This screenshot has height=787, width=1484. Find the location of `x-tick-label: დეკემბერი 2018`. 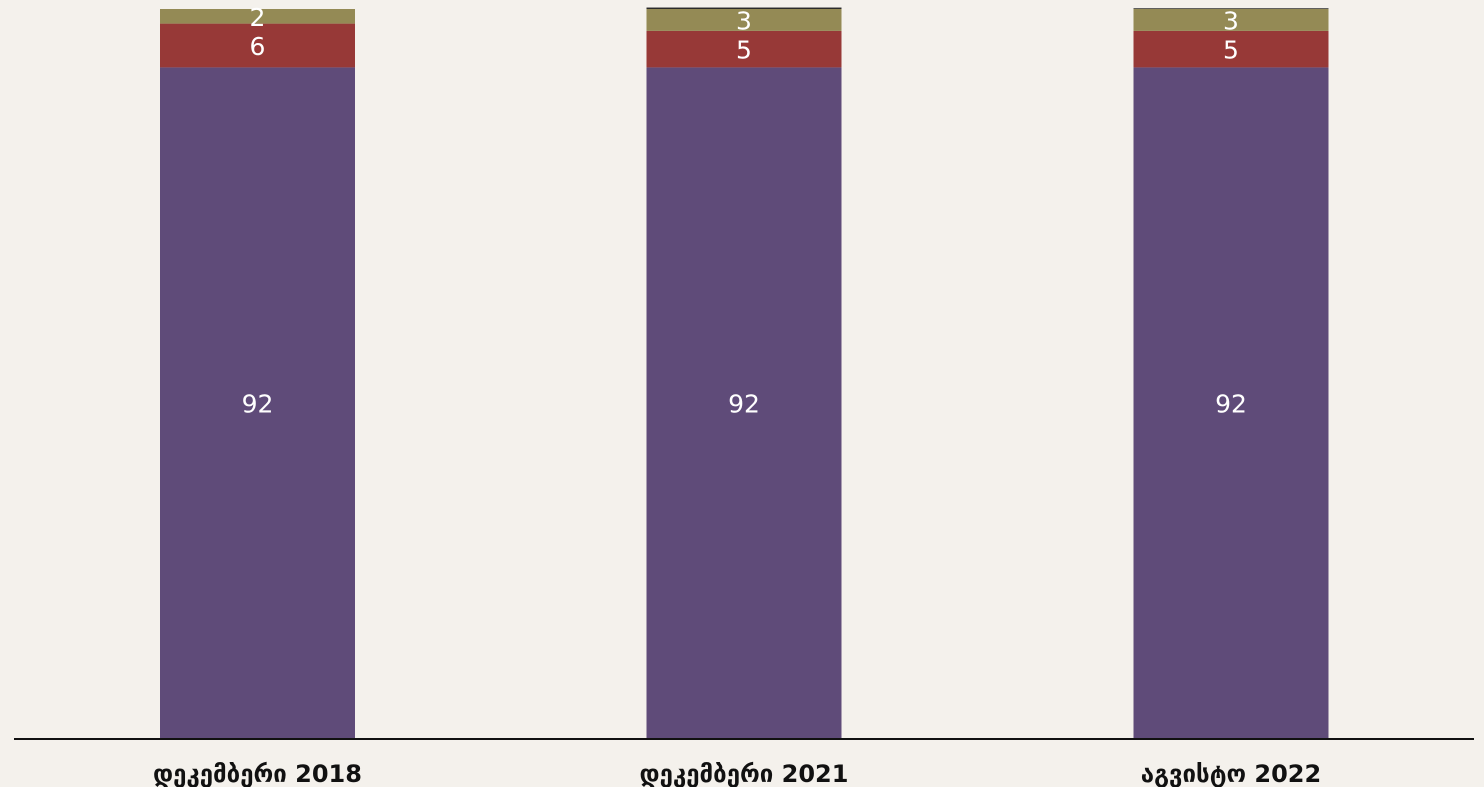

x-tick-label: დეკემბერი 2018 is located at coordinates (257, 773).